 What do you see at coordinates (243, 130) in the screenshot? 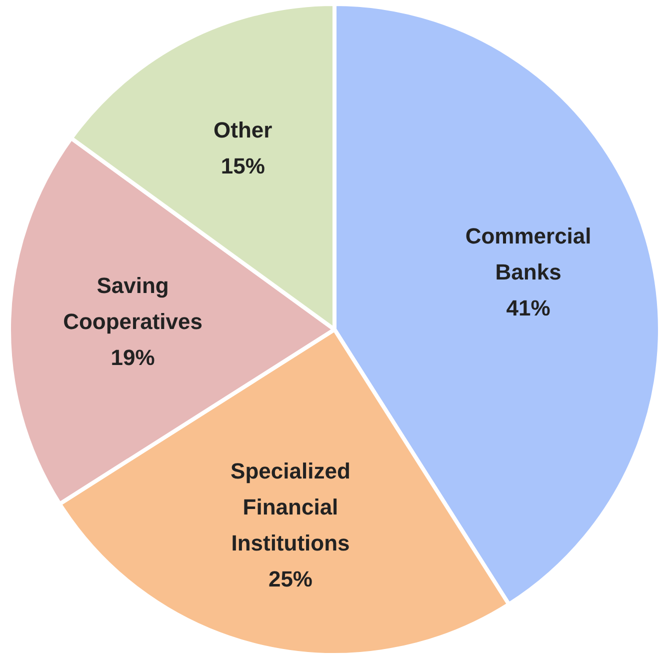
I see `slice-label: Other` at bounding box center [243, 130].